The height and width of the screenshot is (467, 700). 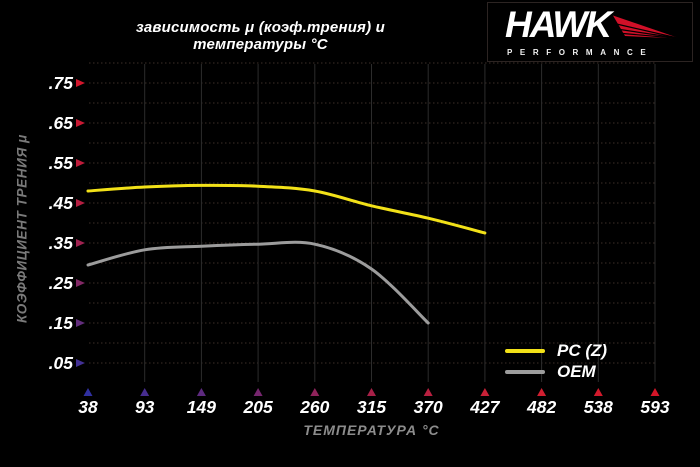 What do you see at coordinates (61, 123) in the screenshot?
I see `y-tick-label: .65` at bounding box center [61, 123].